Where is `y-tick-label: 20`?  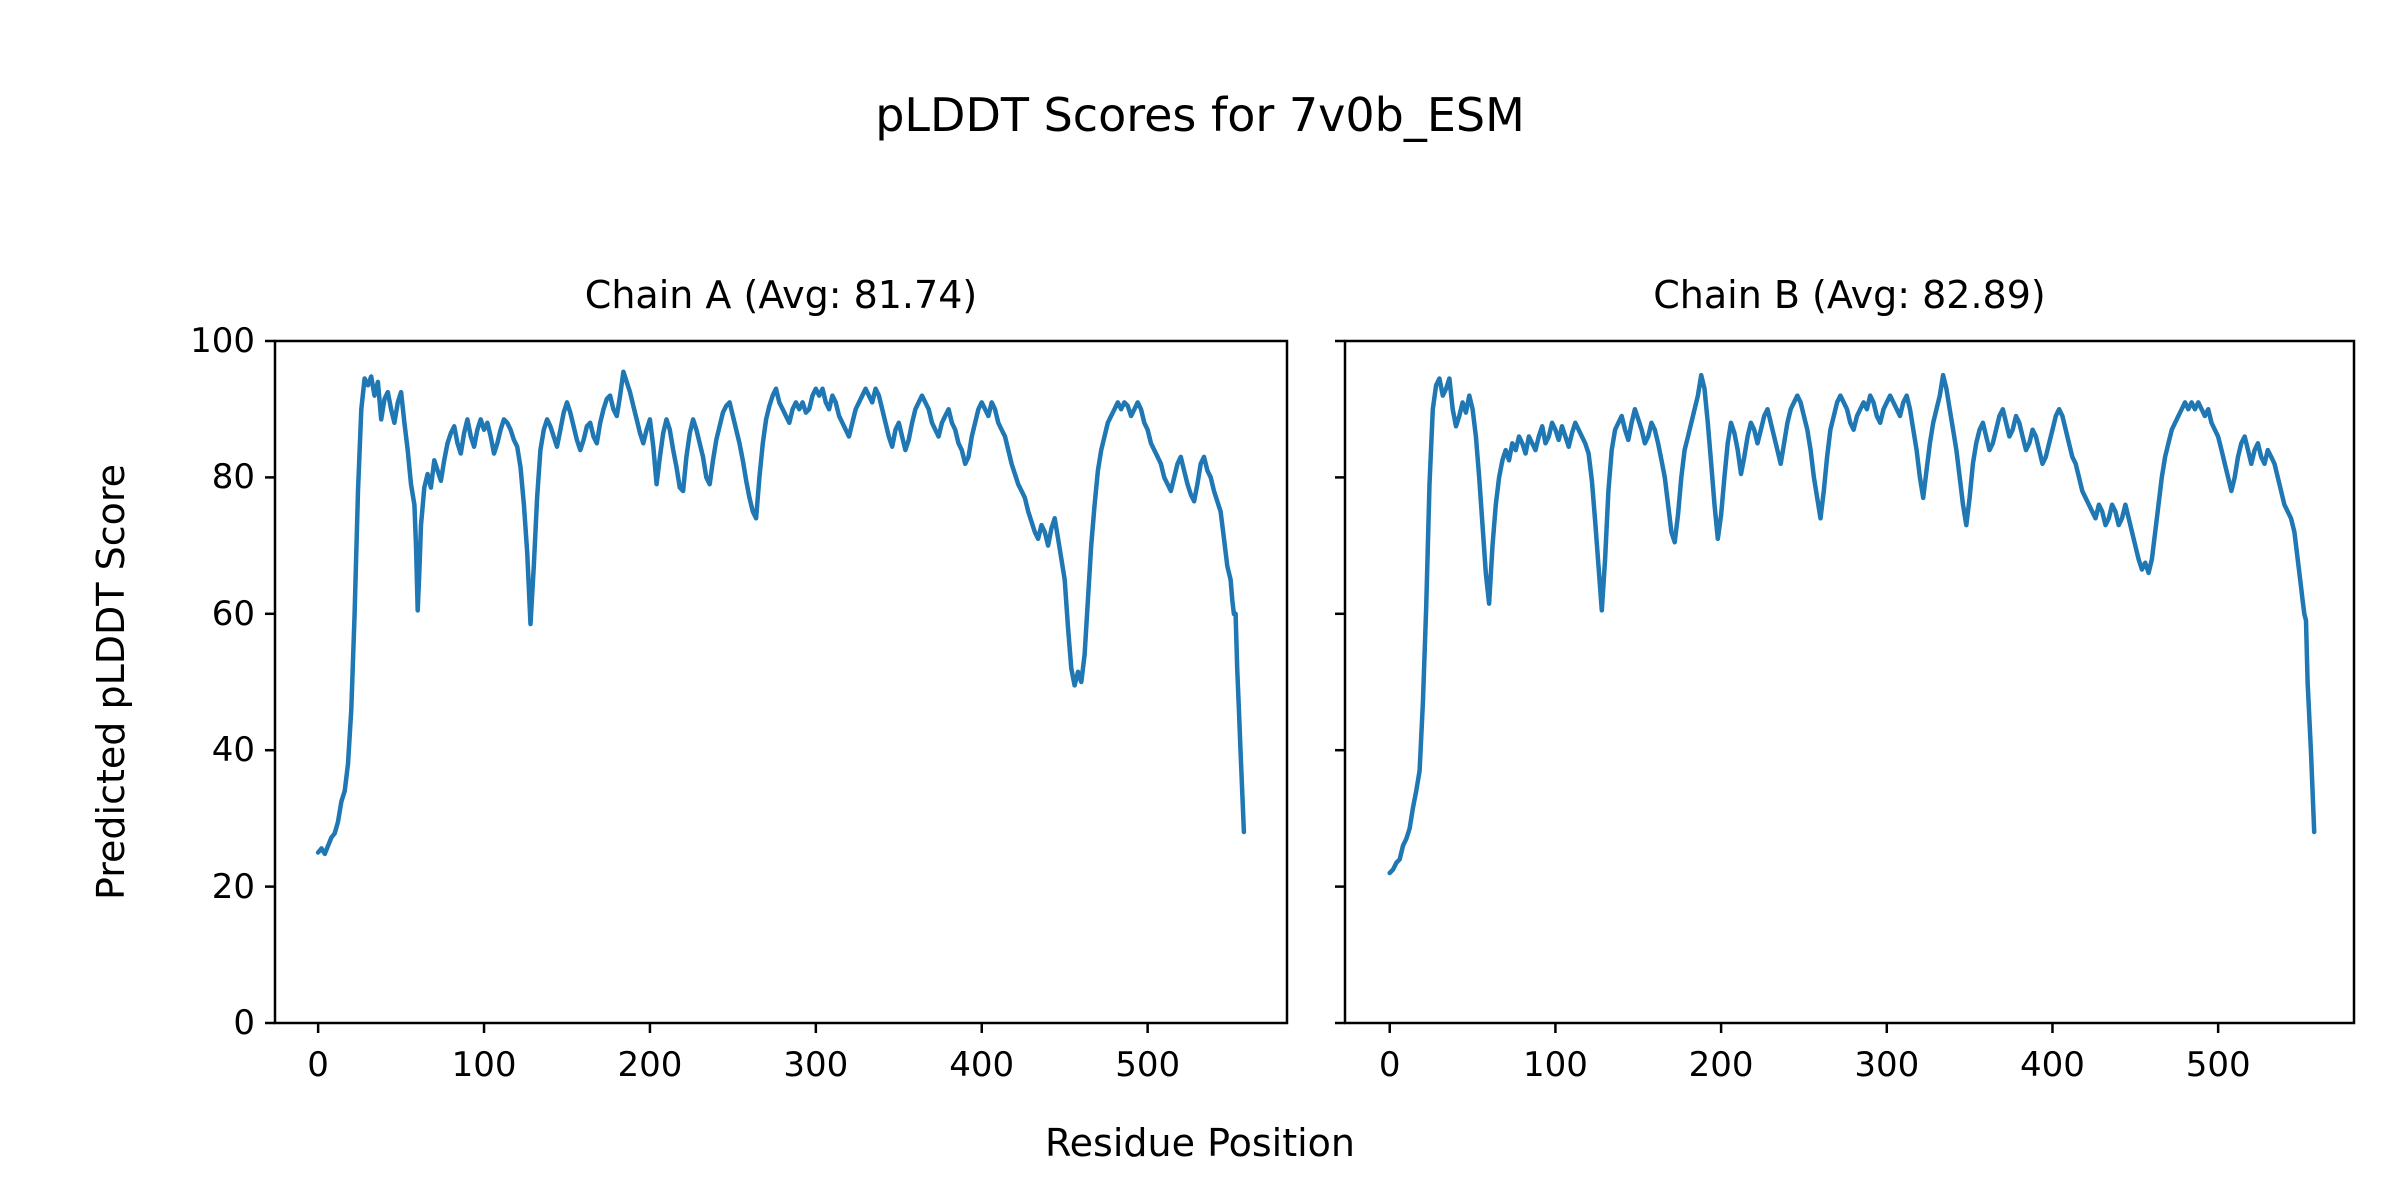
y-tick-label: 20 is located at coordinates (233, 886).